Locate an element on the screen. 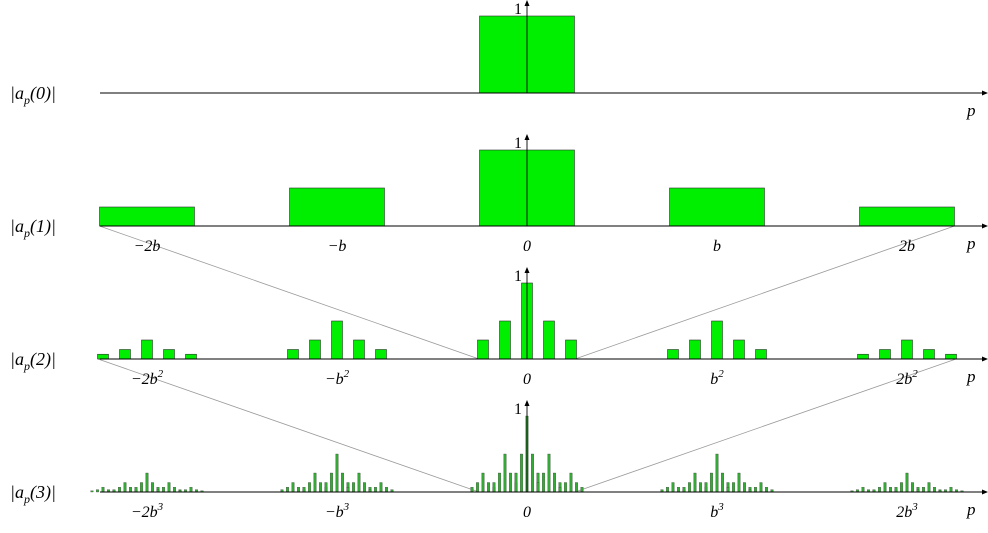 The height and width of the screenshot is (533, 988). tick-label-row3-3: b3 is located at coordinates (717, 511).